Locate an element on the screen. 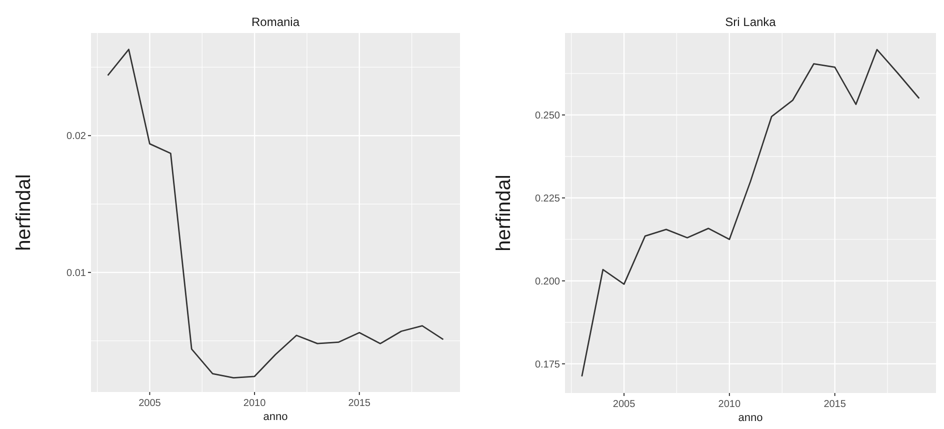 The width and height of the screenshot is (944, 429). y-tick-label: 0.225 is located at coordinates (547, 198).